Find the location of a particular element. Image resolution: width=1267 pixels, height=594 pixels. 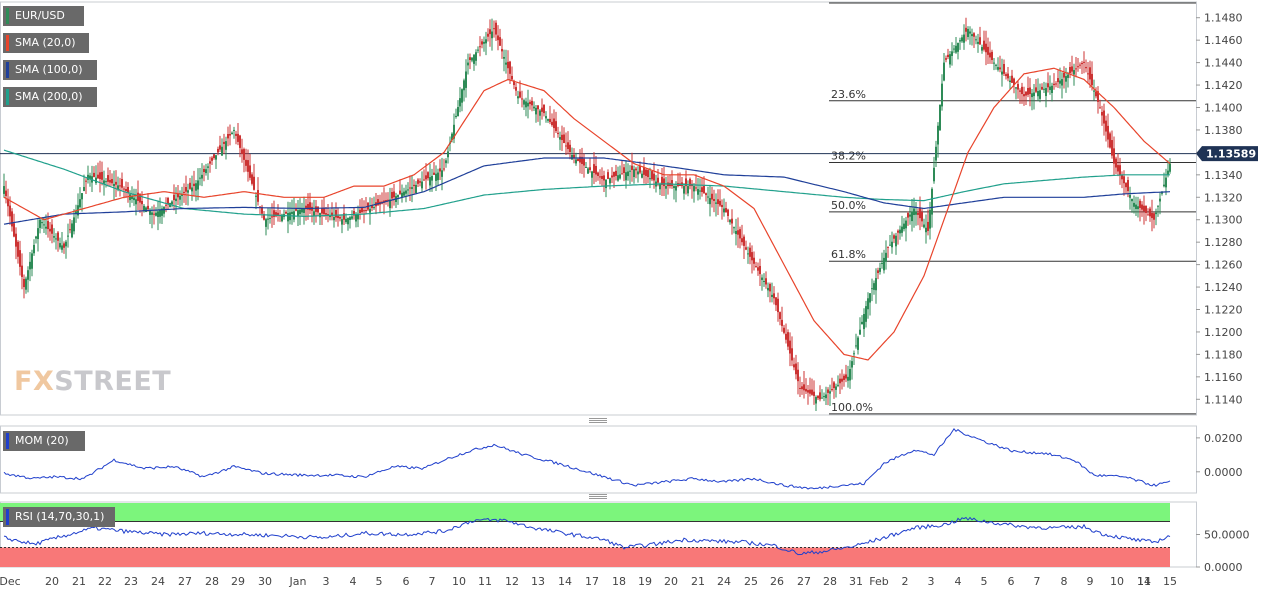

legend-sma200: SMA (200,0) is located at coordinates (50, 97).